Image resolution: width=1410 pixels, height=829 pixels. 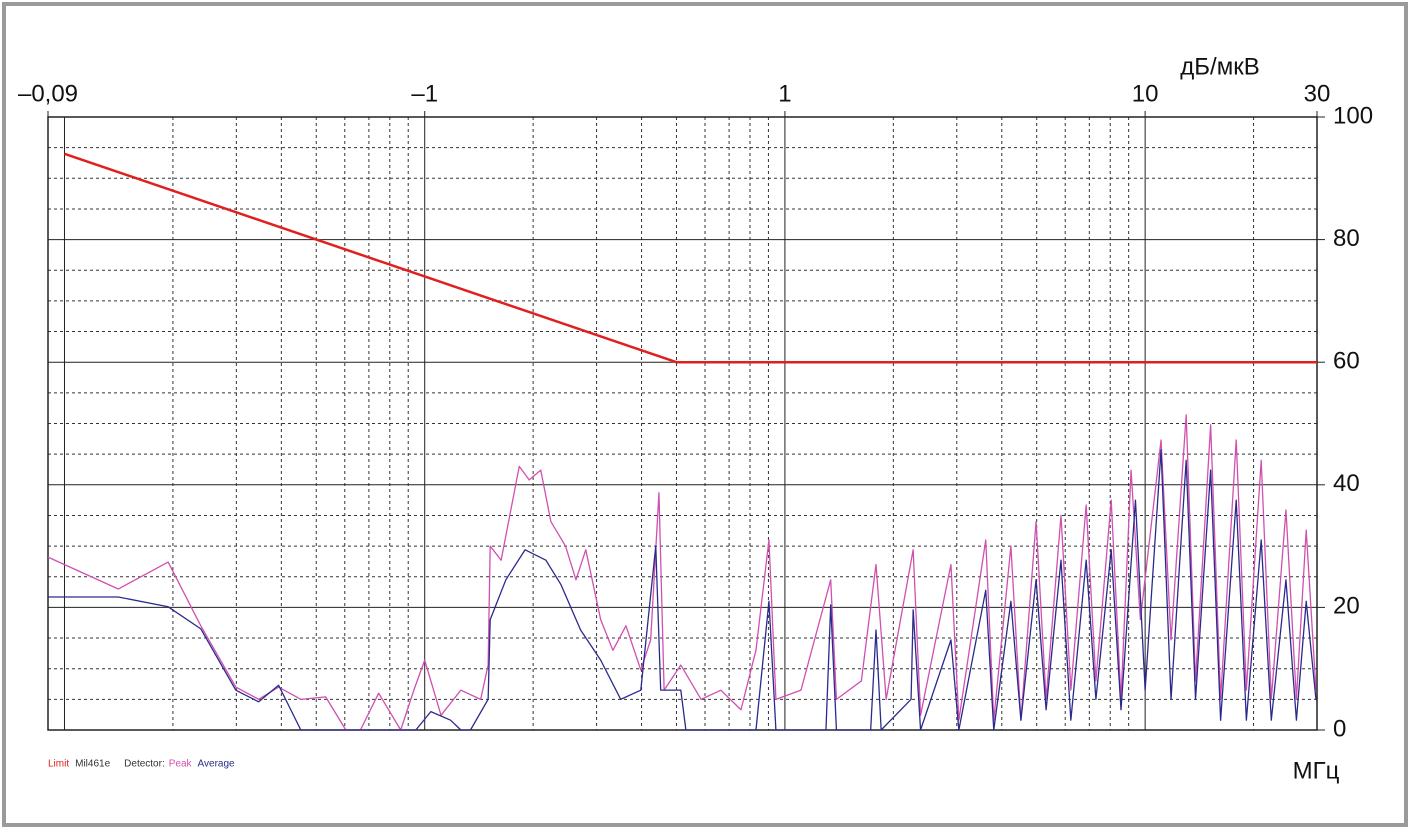 I want to click on legend: Limit Mil461e Detector: Peak Average, so click(x=141, y=764).